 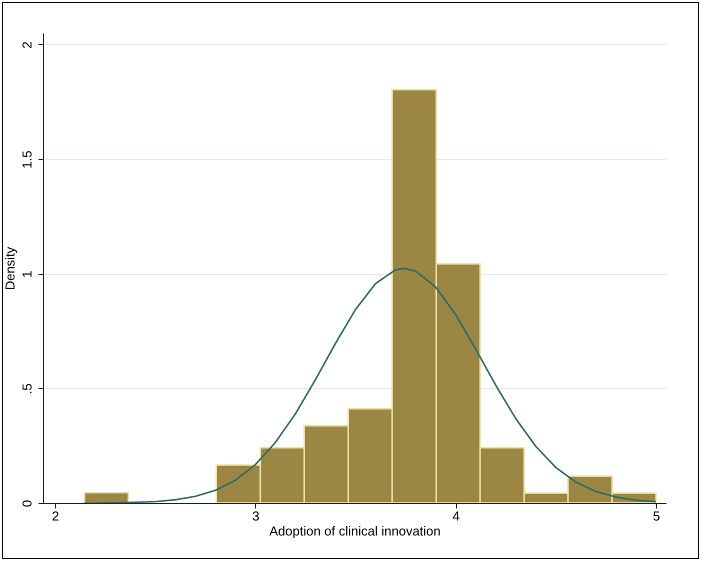 What do you see at coordinates (27, 45) in the screenshot?
I see `y-tick-label: 2` at bounding box center [27, 45].